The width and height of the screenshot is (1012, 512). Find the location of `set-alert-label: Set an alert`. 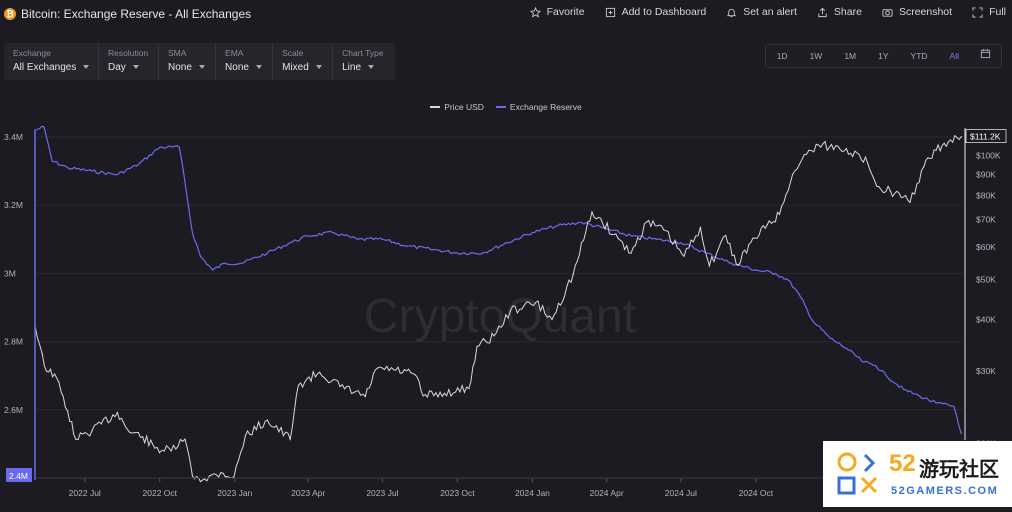

set-alert-label: Set an alert is located at coordinates (770, 12).